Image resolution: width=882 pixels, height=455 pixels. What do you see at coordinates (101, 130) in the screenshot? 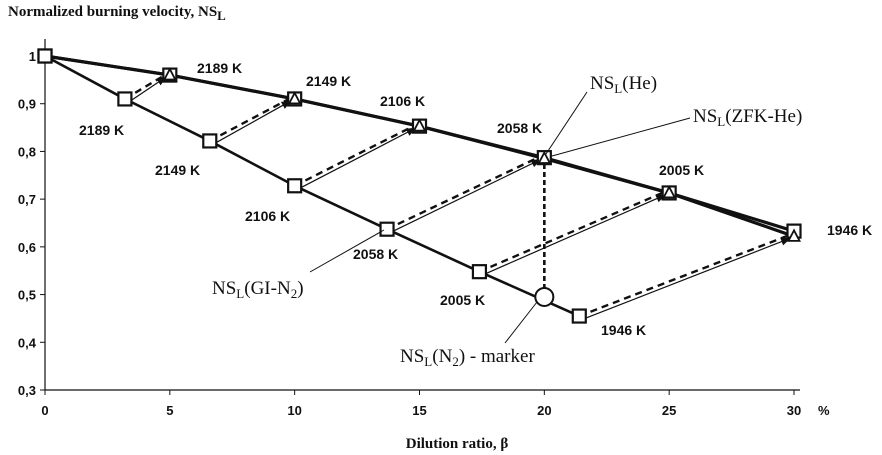
I see `lower-temp-label: 2189 K` at bounding box center [101, 130].